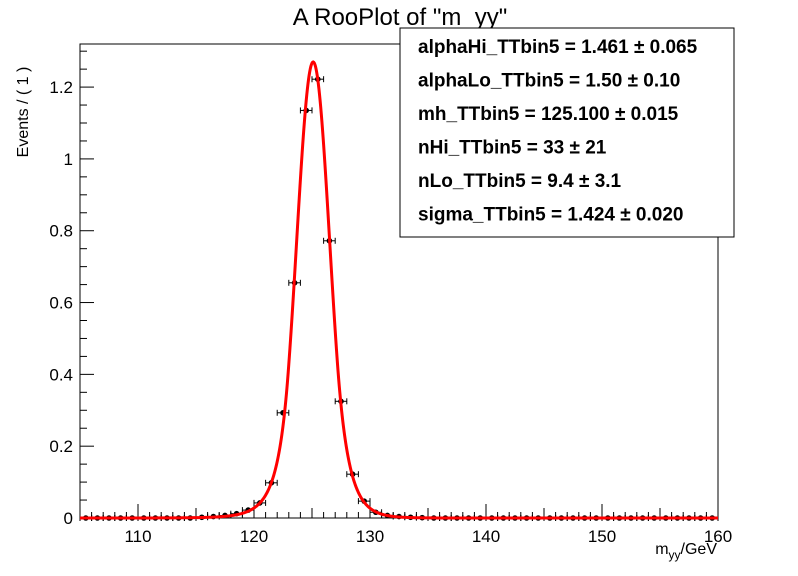  What do you see at coordinates (254, 536) in the screenshot?
I see `x-tick-label: 120` at bounding box center [254, 536].